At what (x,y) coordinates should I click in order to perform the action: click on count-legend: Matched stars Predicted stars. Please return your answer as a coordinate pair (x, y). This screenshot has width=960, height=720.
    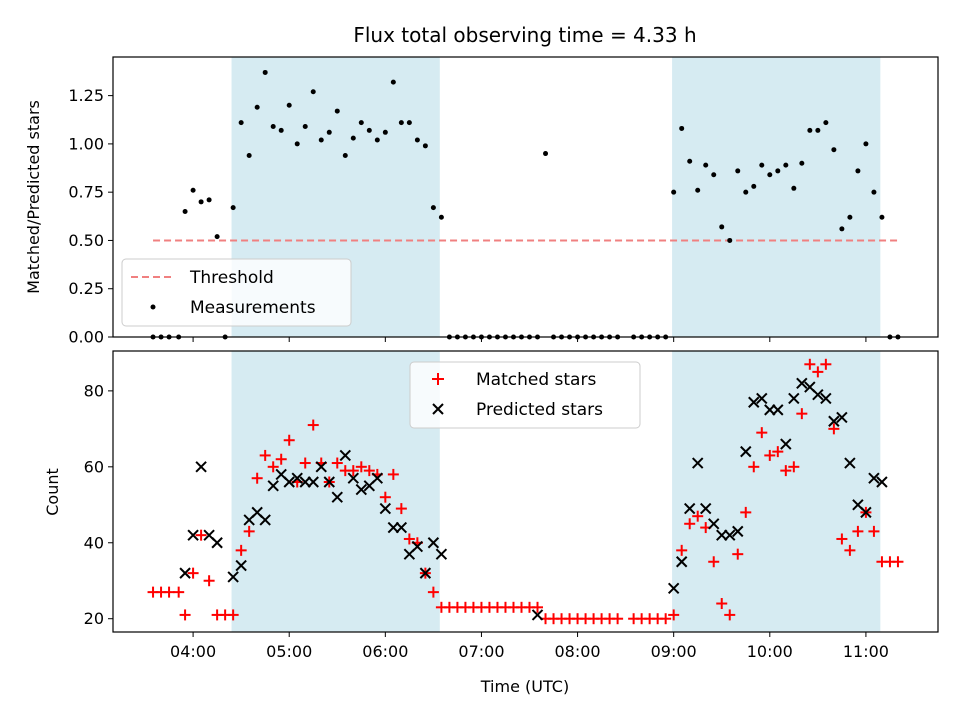
    Looking at the image, I should click on (525, 395).